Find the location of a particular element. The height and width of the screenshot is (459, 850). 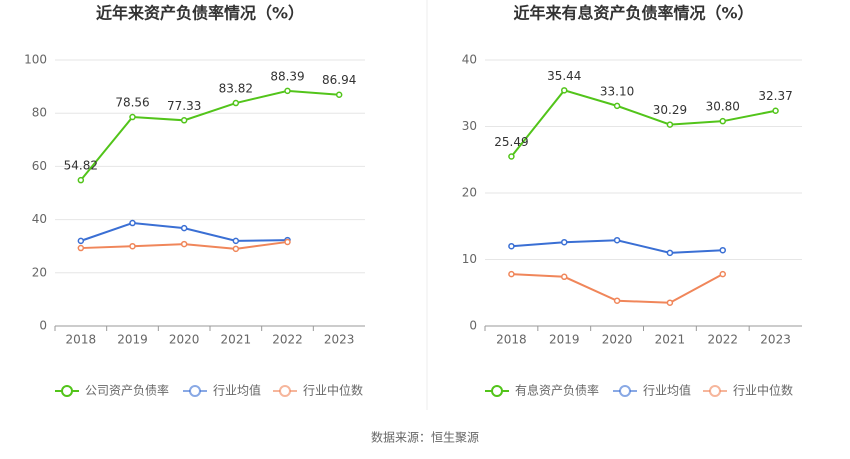

y-tick-label: 10 is located at coordinates (469, 259).